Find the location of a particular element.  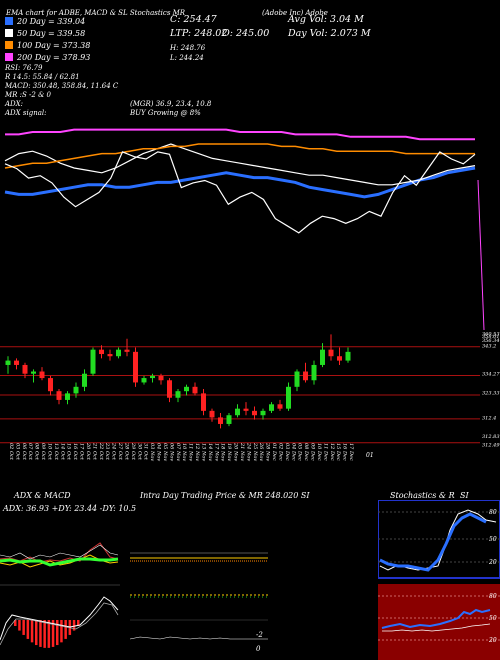

rsi-tick: 50 is located at coordinates (493, 618).